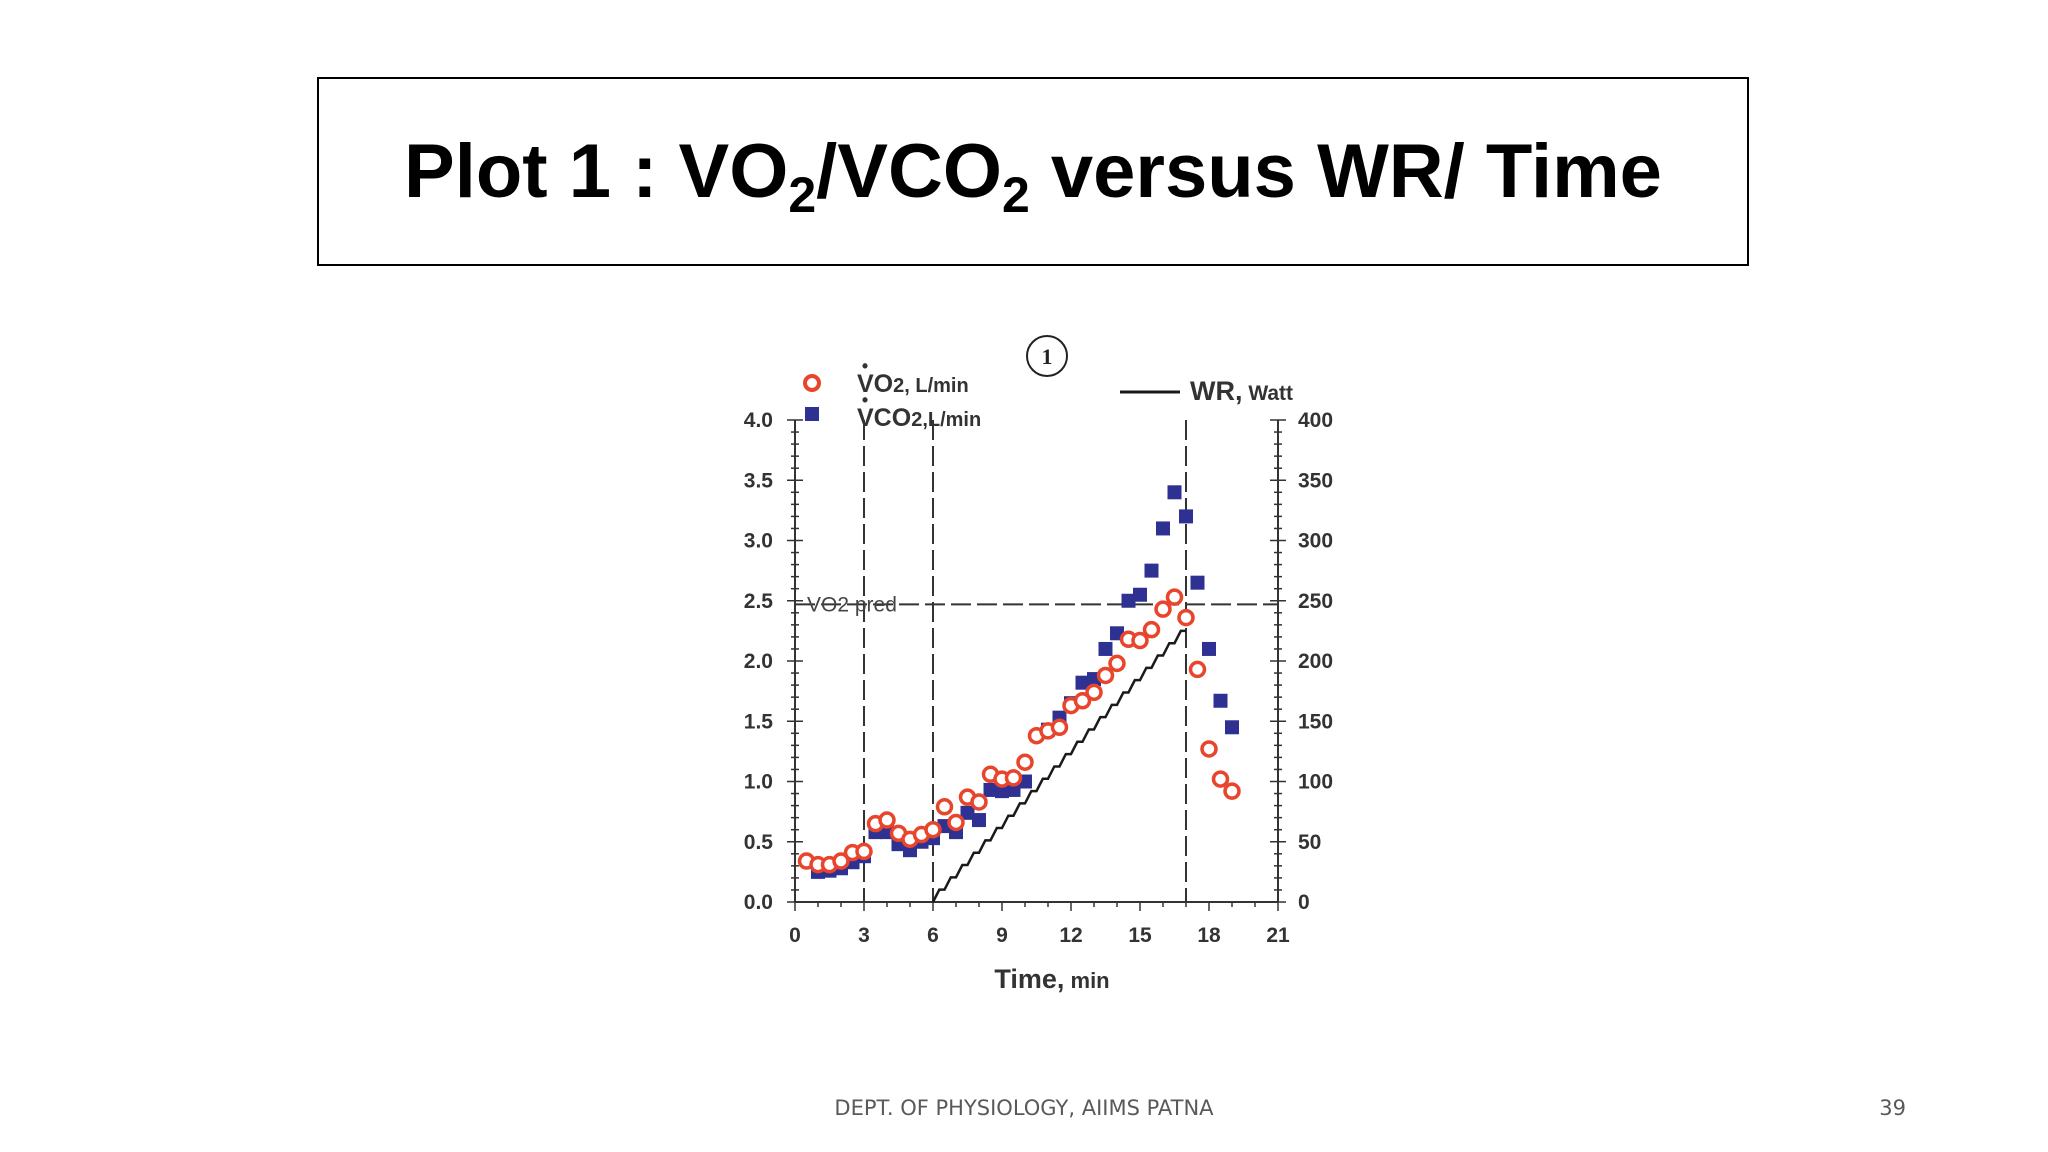  What do you see at coordinates (1315, 782) in the screenshot?
I see `y-right-tick-label: 100` at bounding box center [1315, 782].